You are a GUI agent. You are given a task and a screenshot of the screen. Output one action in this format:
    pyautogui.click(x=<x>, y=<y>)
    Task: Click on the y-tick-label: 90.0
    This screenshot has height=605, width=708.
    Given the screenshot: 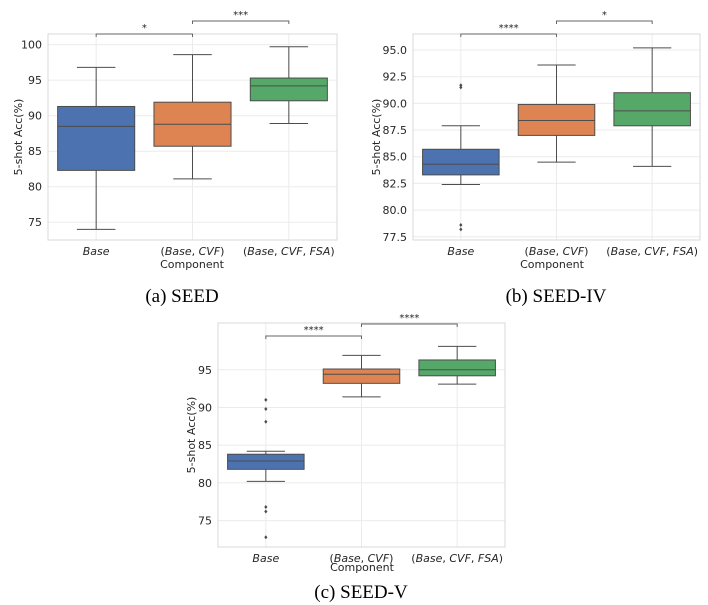 What is the action you would take?
    pyautogui.click(x=395, y=103)
    